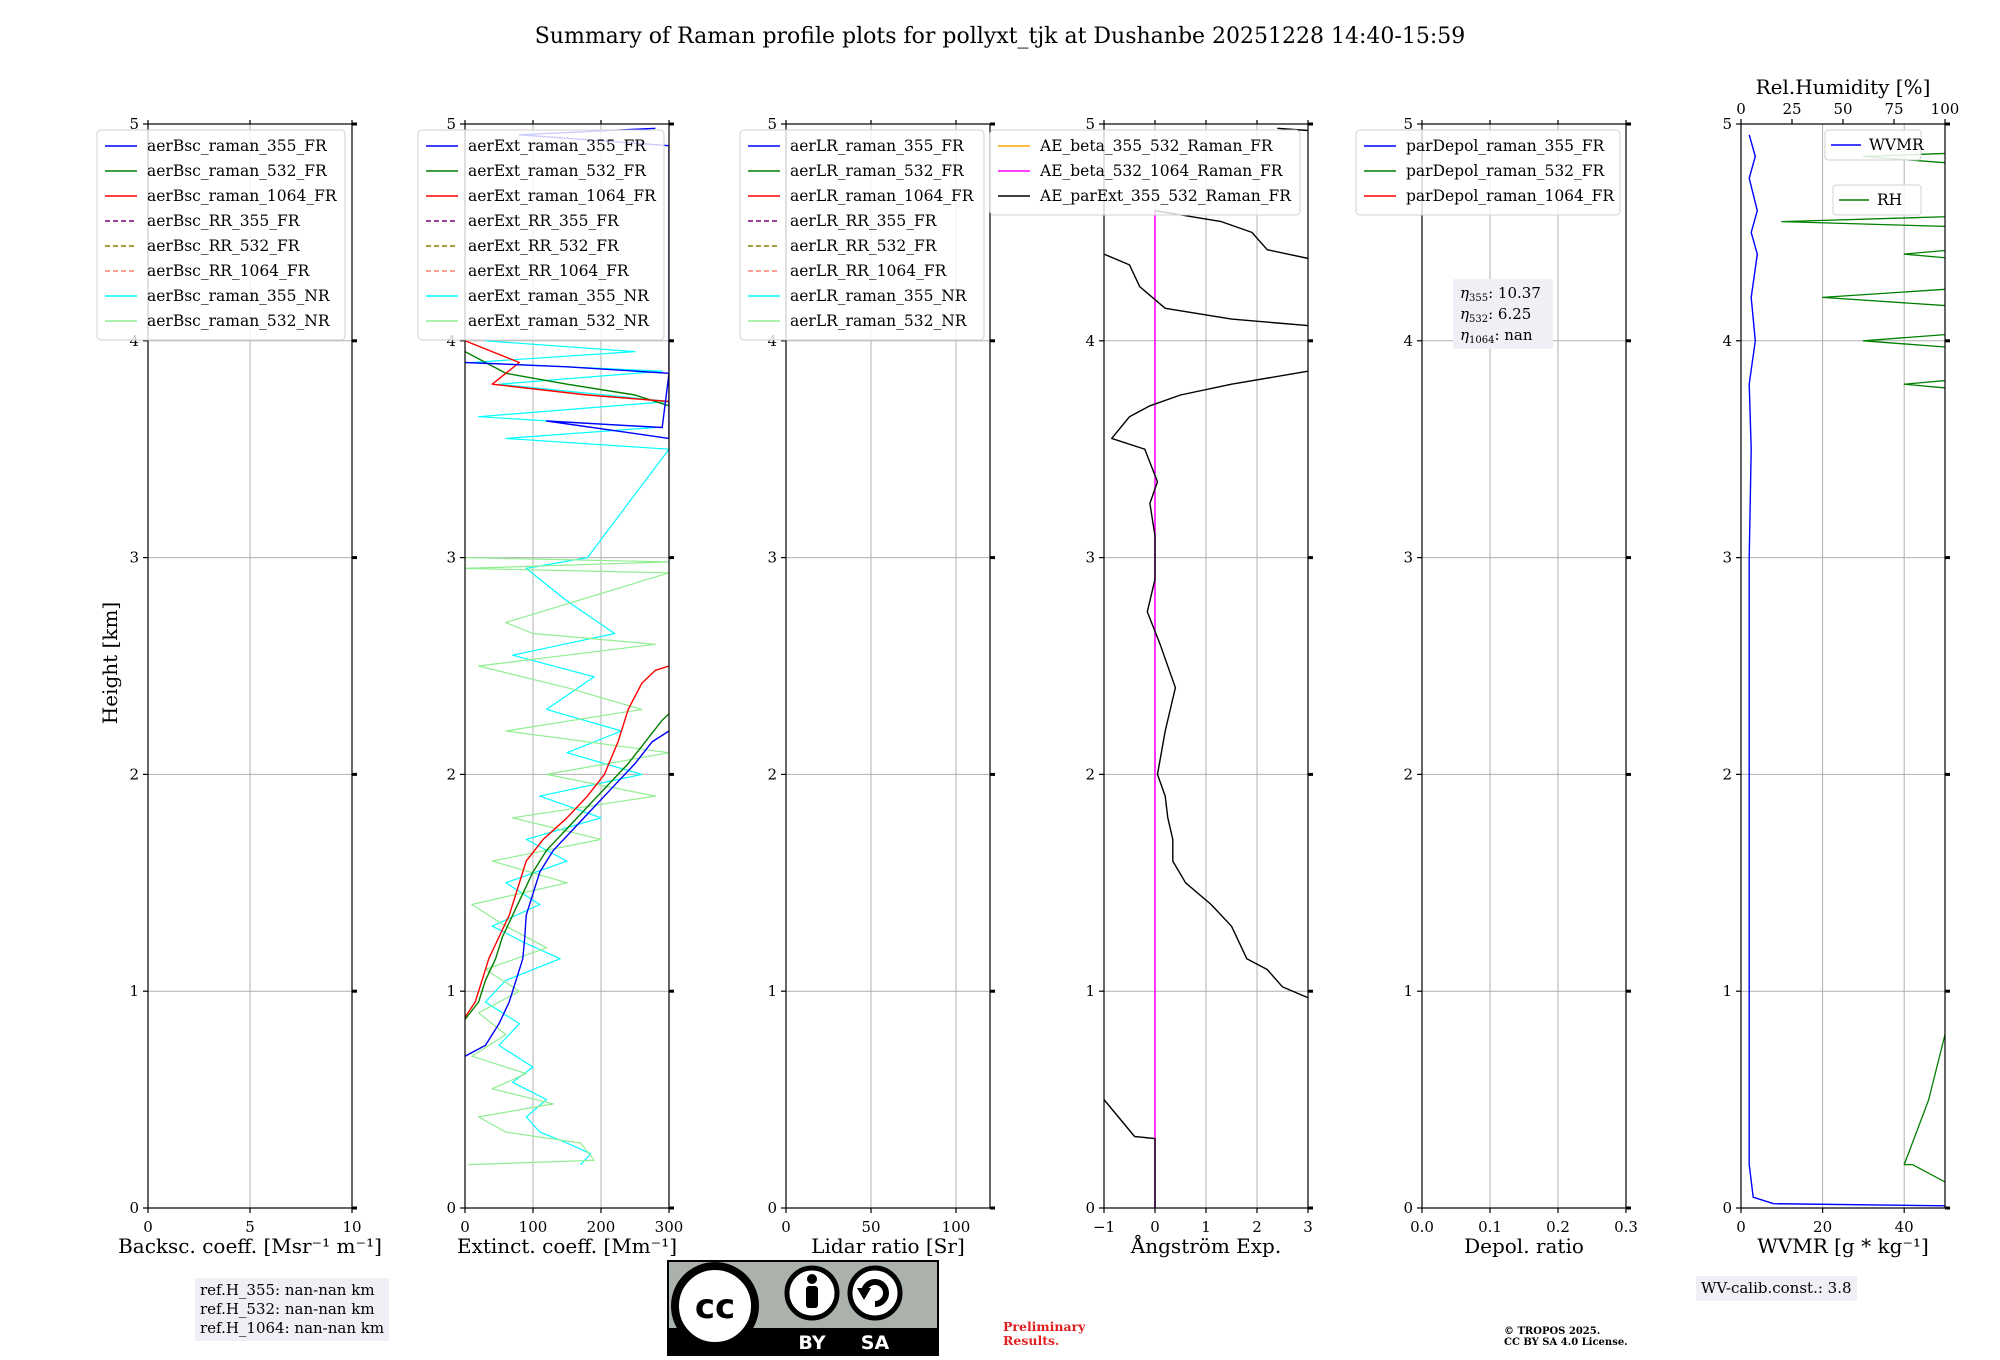 The height and width of the screenshot is (1360, 2000). I want to click on eta-value: : nan, so click(1513, 335).